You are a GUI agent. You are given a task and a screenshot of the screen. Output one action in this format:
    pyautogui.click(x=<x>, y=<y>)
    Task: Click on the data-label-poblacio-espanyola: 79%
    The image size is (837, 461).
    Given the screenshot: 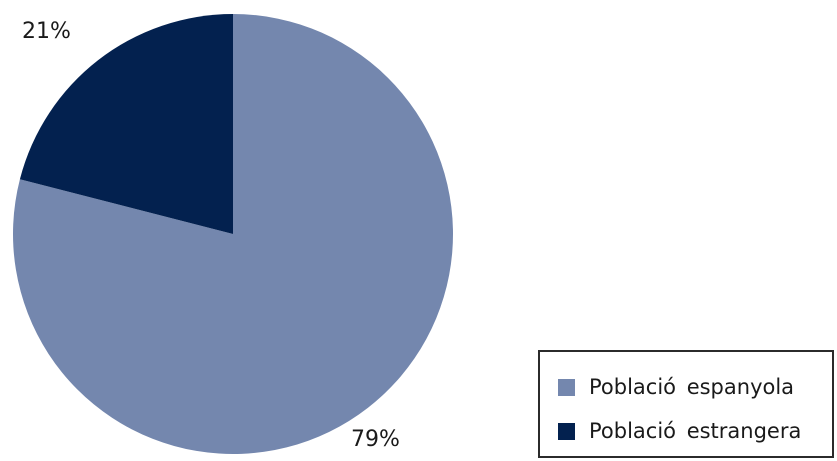 What is the action you would take?
    pyautogui.click(x=375, y=439)
    